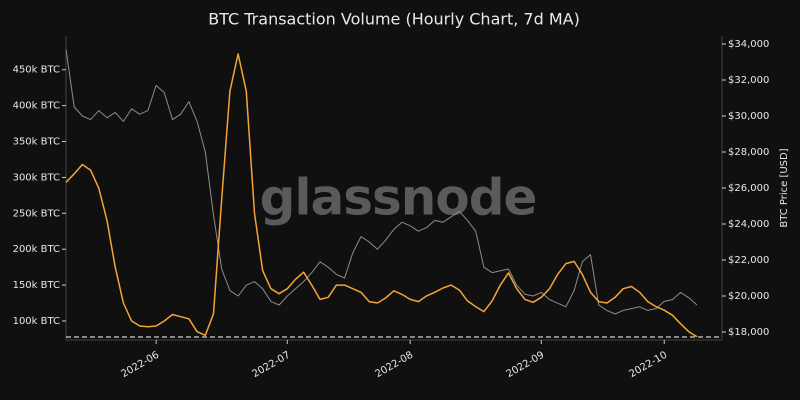 The image size is (800, 400). I want to click on y2-axis-label: BTC Price [USD], so click(784, 187).